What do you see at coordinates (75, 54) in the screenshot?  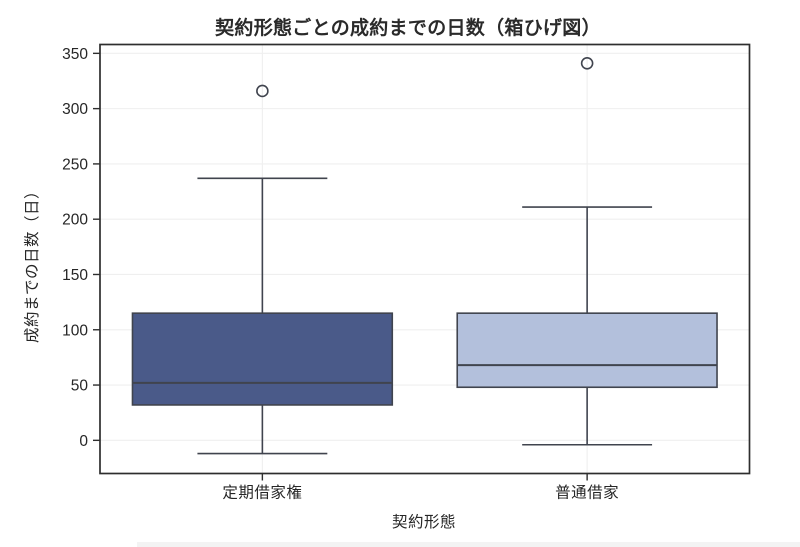 I see `y-tick-label: 350` at bounding box center [75, 54].